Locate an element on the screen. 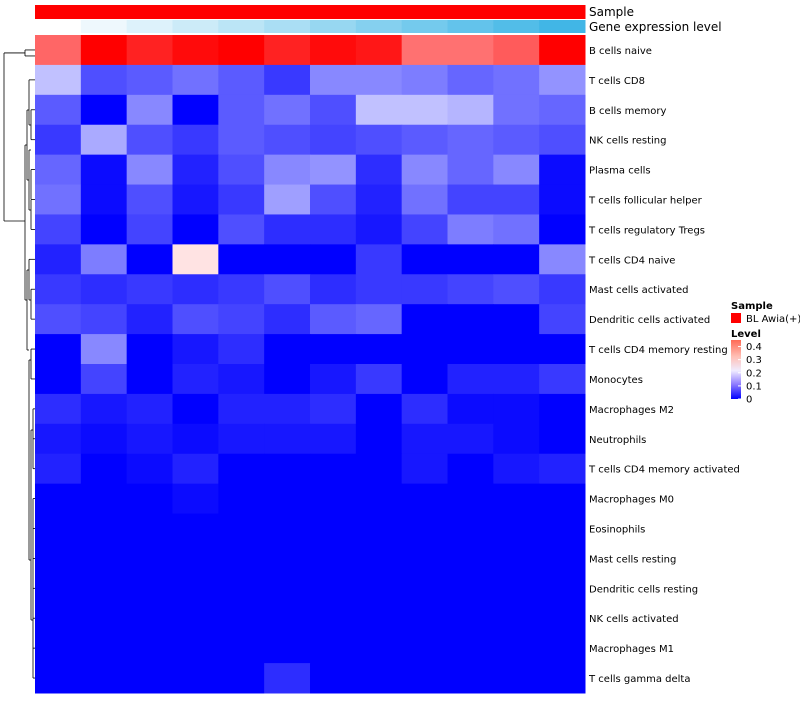 The width and height of the screenshot is (800, 704). row-label: T cells CD4 memory activated is located at coordinates (664, 470).